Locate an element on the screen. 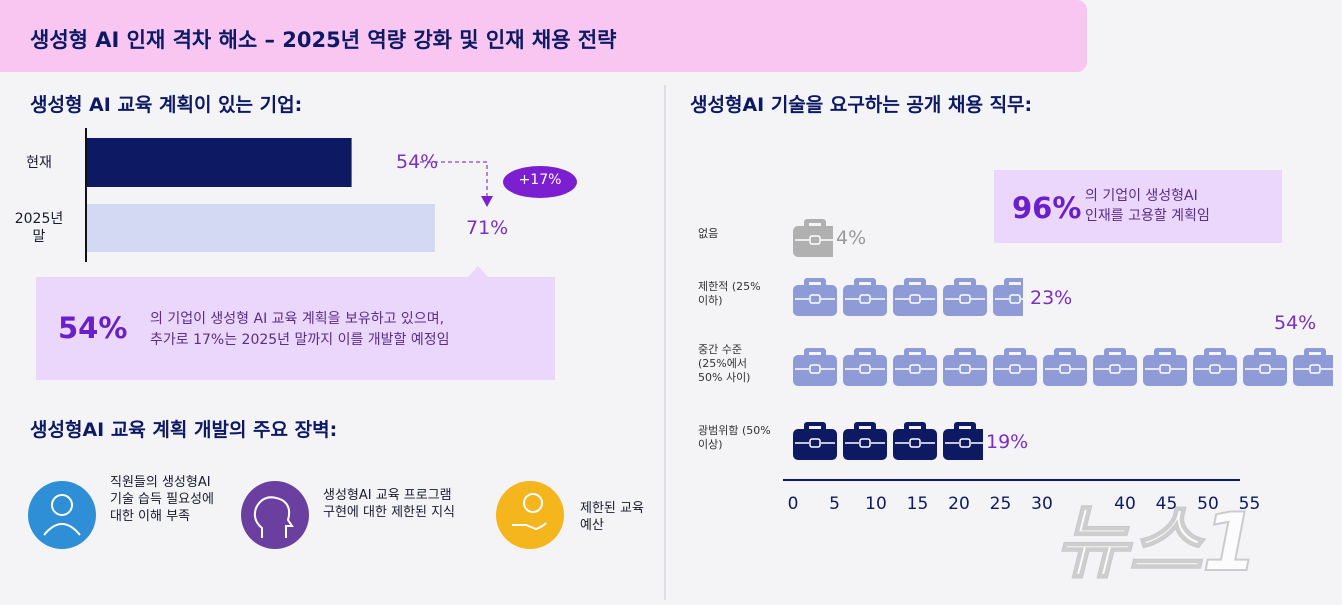 The image size is (1342, 605). x-tick-label: 25 is located at coordinates (1001, 504).